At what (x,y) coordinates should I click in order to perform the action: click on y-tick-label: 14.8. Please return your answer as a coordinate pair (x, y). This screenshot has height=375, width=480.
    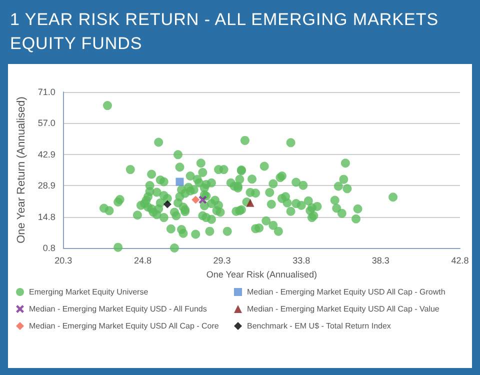
    Looking at the image, I should click on (47, 217).